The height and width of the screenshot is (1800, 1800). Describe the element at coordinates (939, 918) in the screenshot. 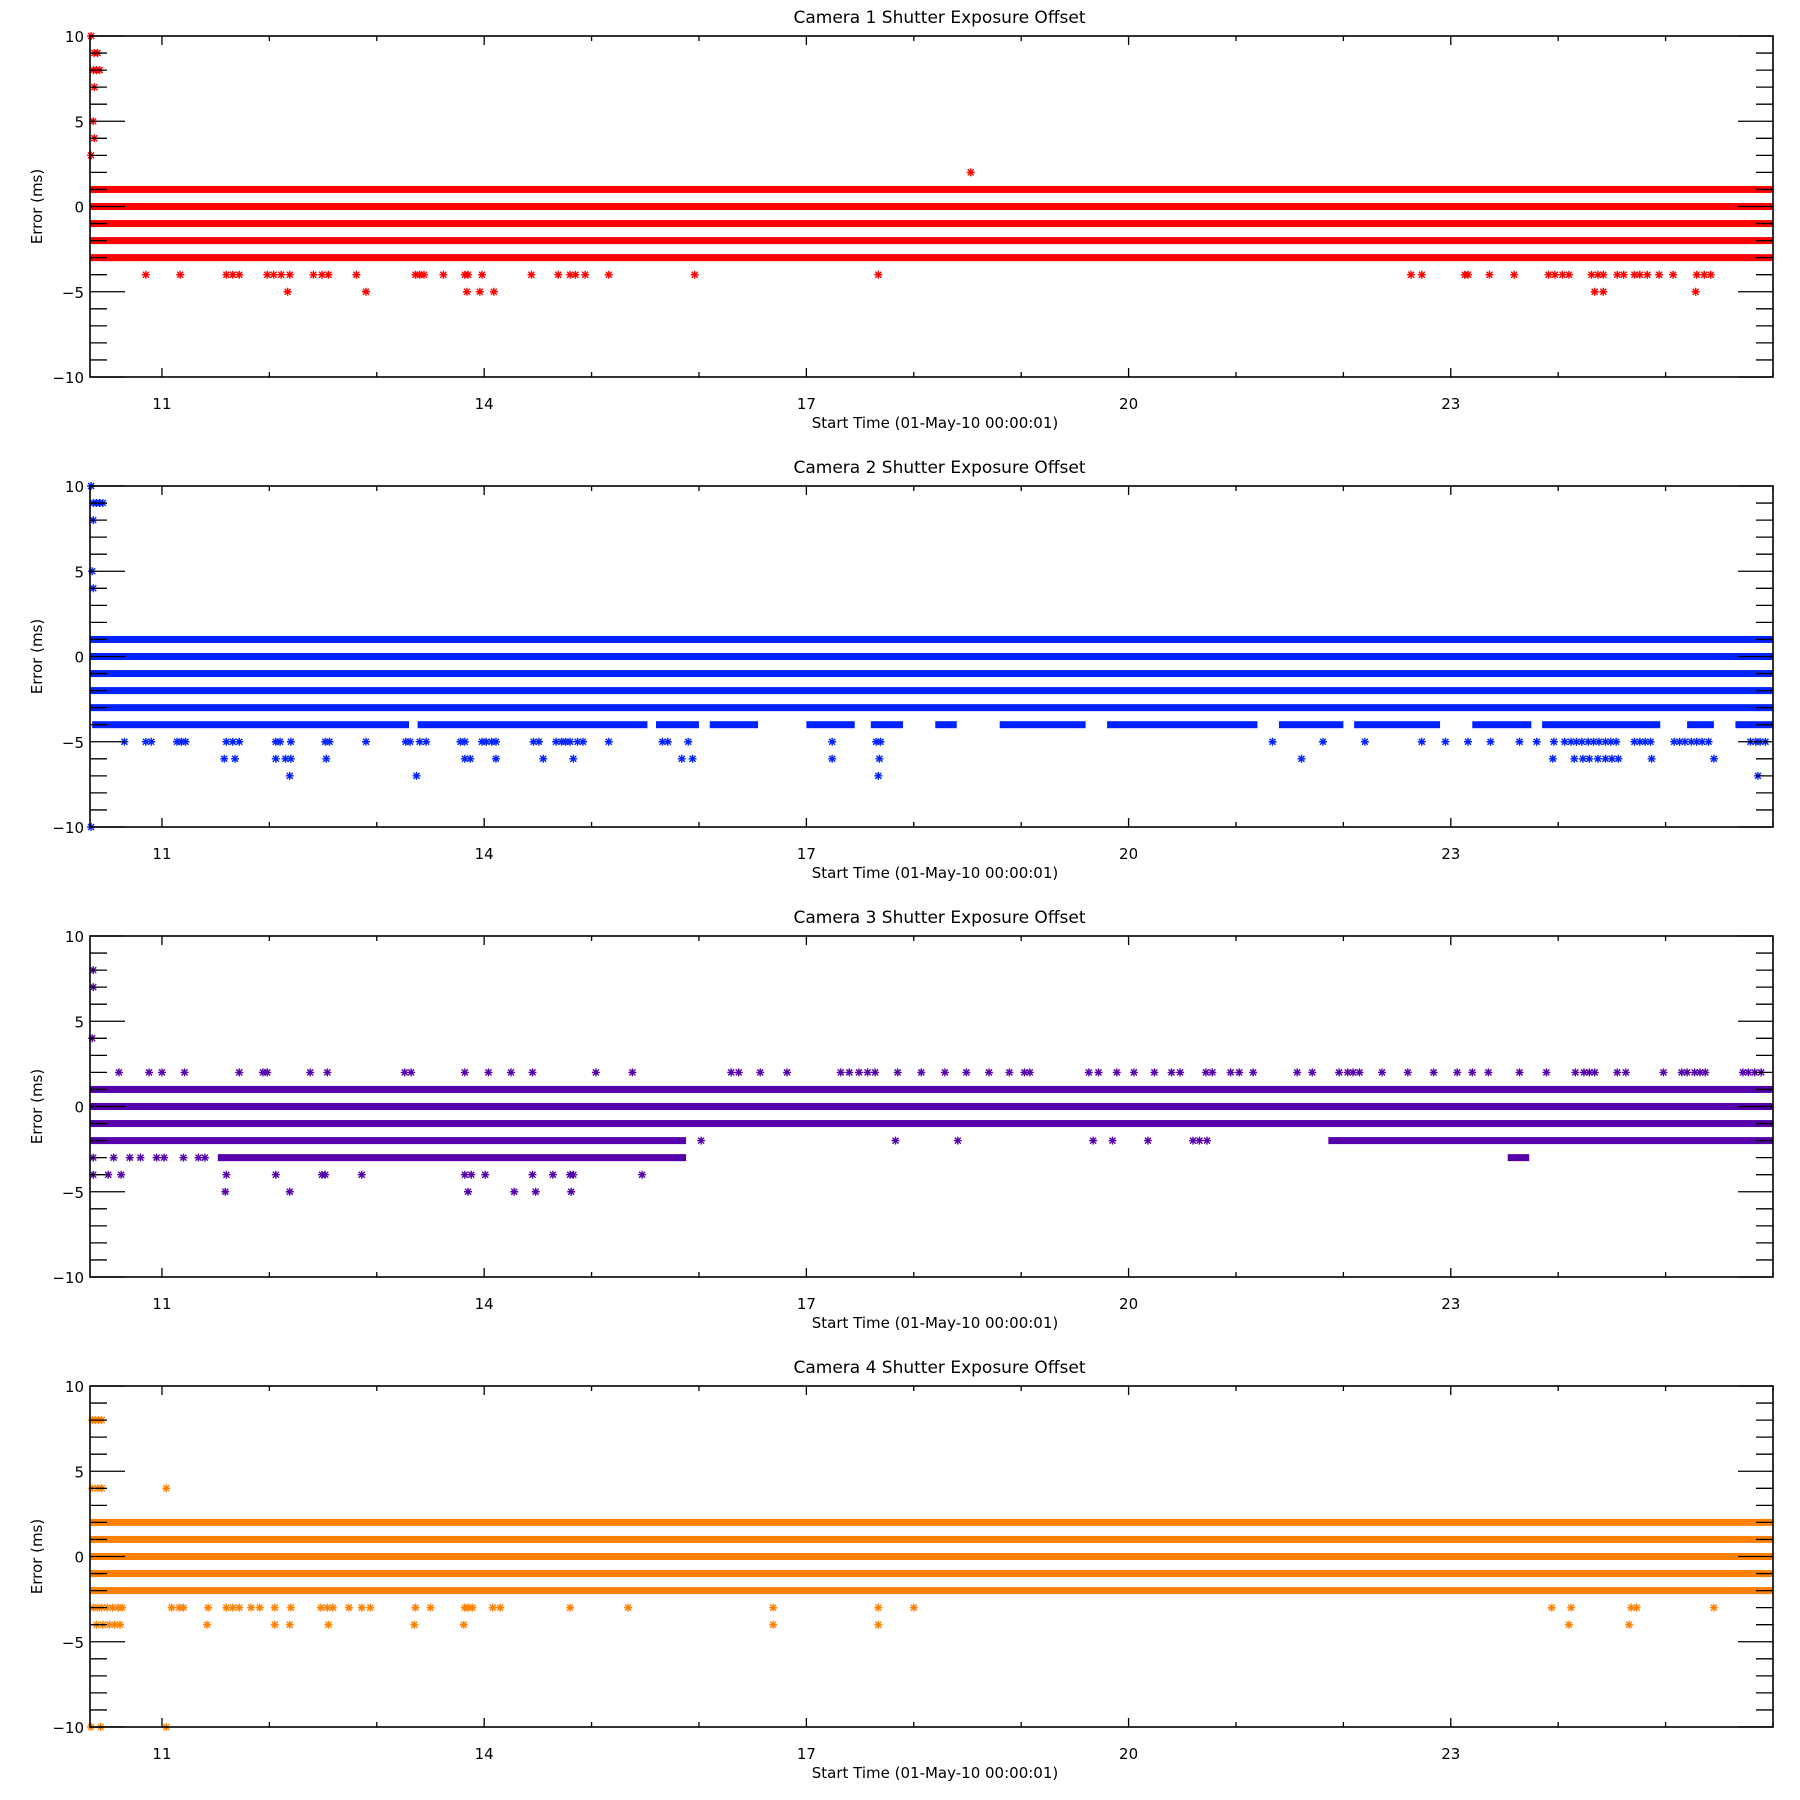

I see `panel-title: Camera 3 Shutter Exposure Offset` at that location.